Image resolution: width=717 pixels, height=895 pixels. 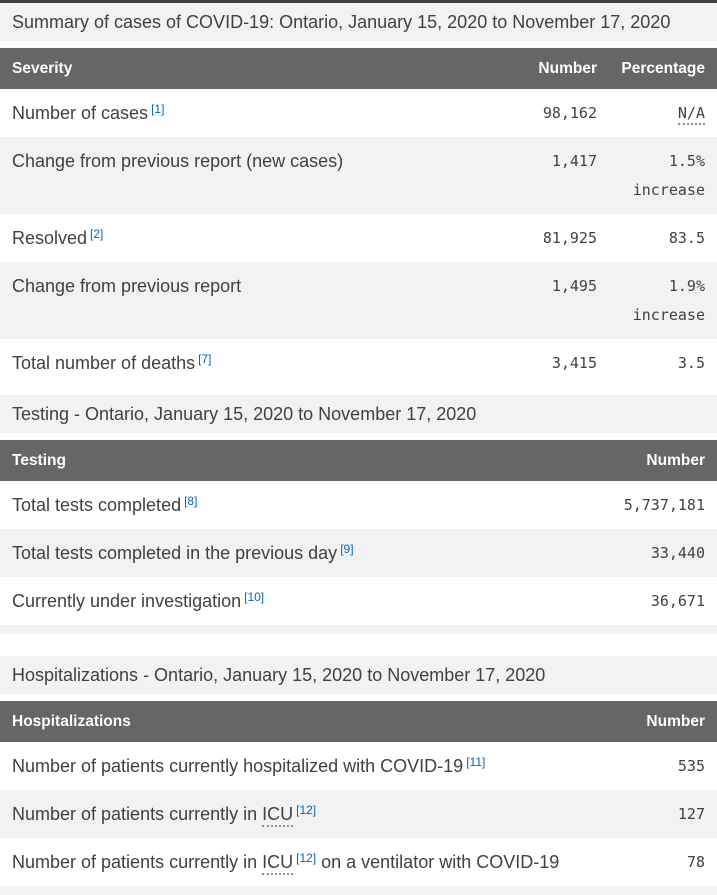 I want to click on number-value: 1,495, so click(x=574, y=286).